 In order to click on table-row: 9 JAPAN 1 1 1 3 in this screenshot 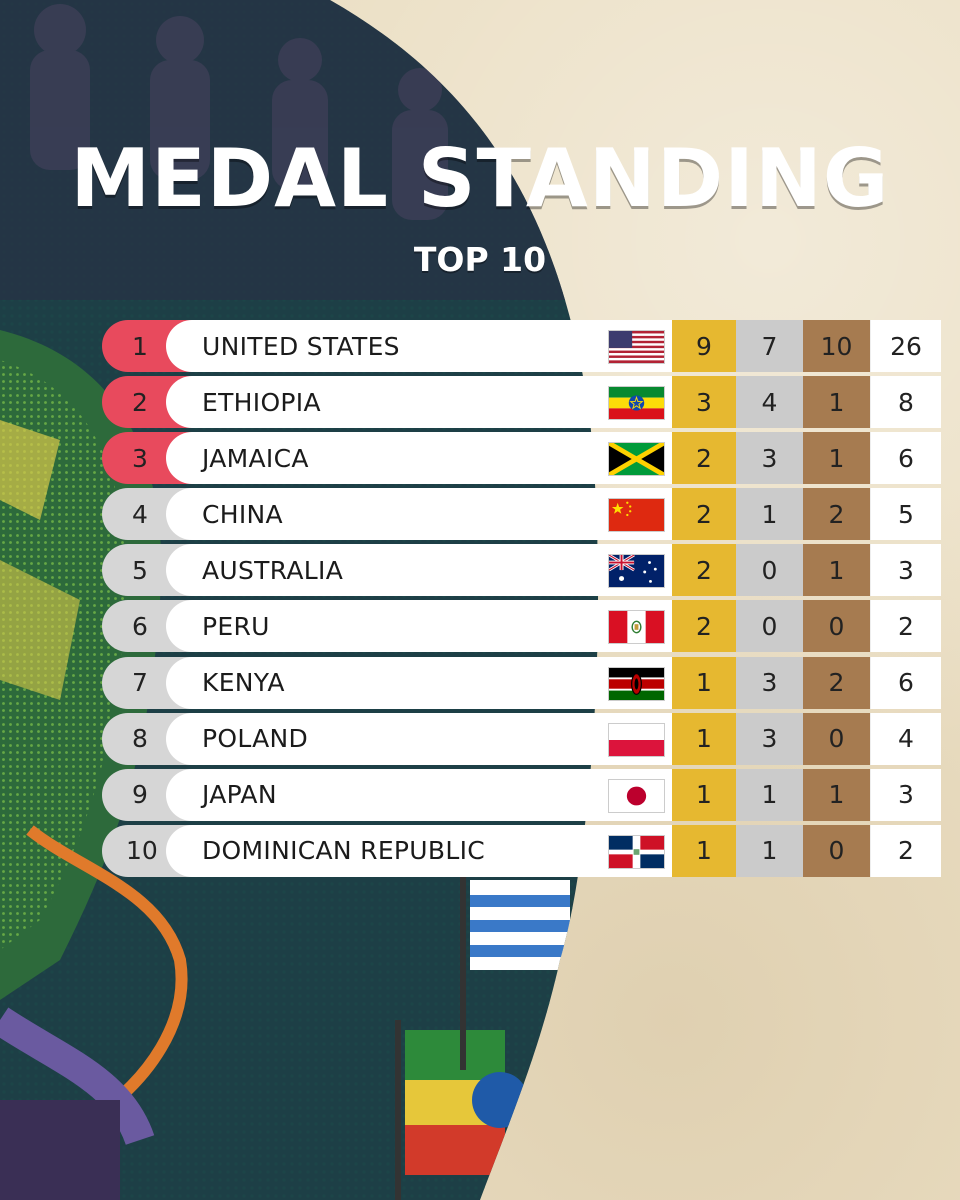, I will do `click(521, 794)`.